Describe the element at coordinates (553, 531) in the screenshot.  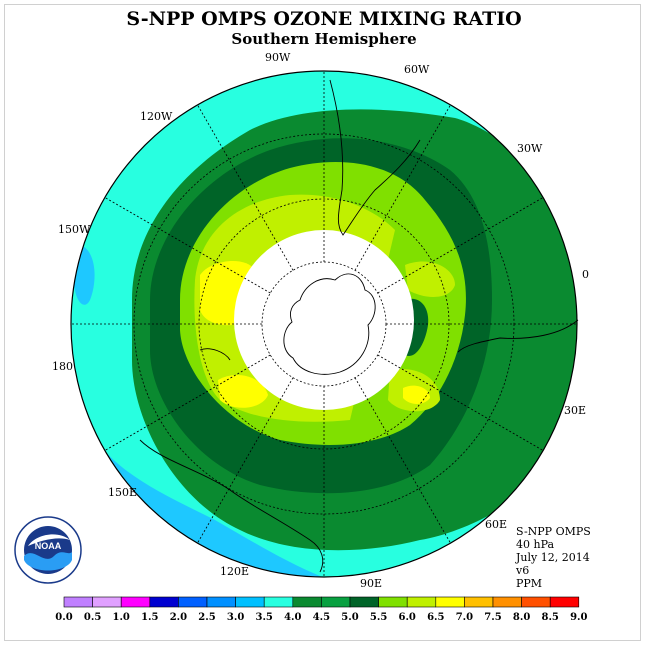
I see `info-instrument: S-NPP OMPS` at that location.